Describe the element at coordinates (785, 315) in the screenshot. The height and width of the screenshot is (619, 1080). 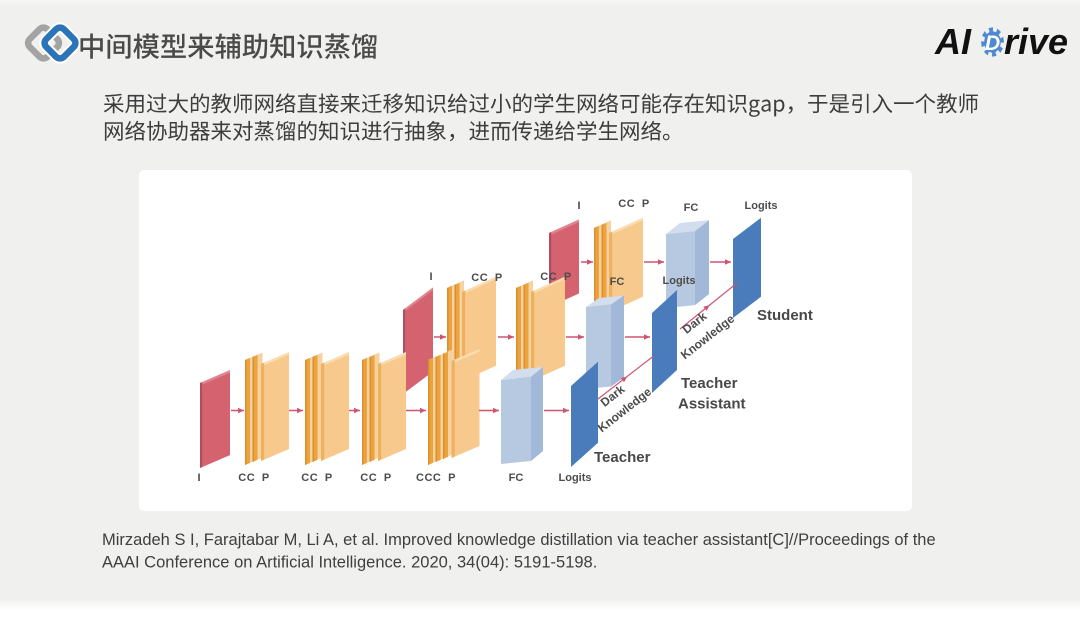
I see `svg-text: Student` at that location.